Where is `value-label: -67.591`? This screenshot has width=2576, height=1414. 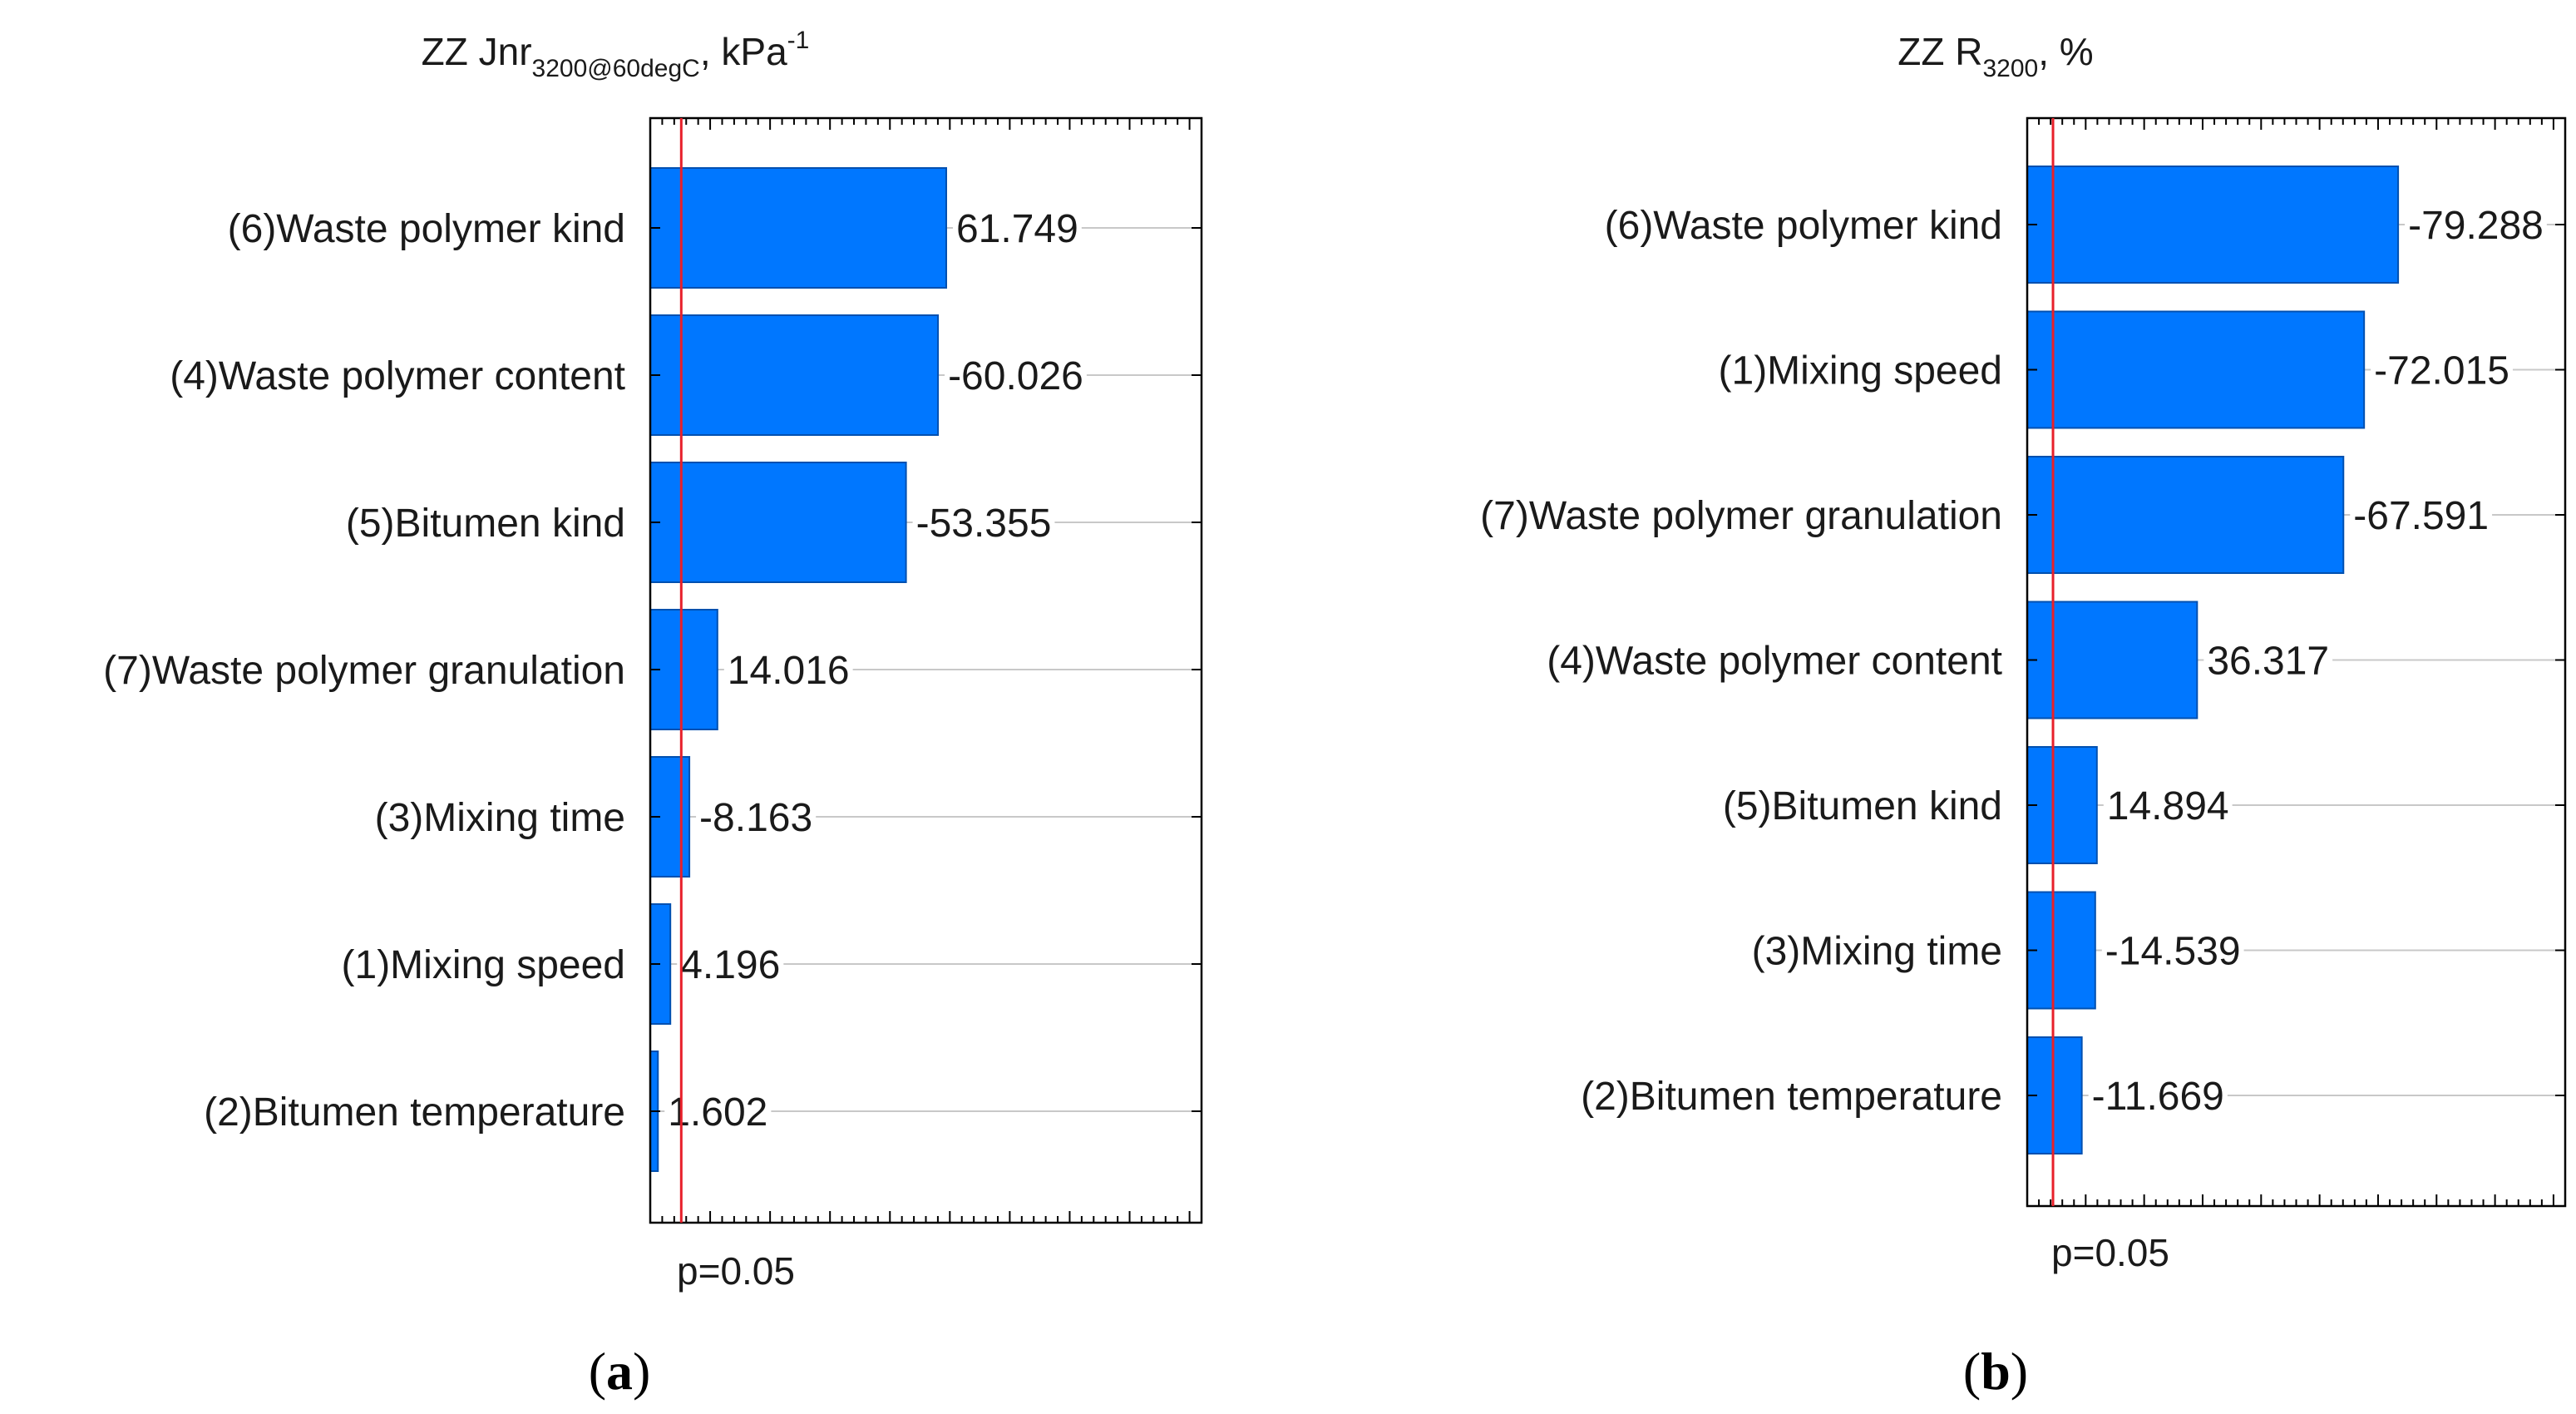
value-label: -67.591 is located at coordinates (2421, 516).